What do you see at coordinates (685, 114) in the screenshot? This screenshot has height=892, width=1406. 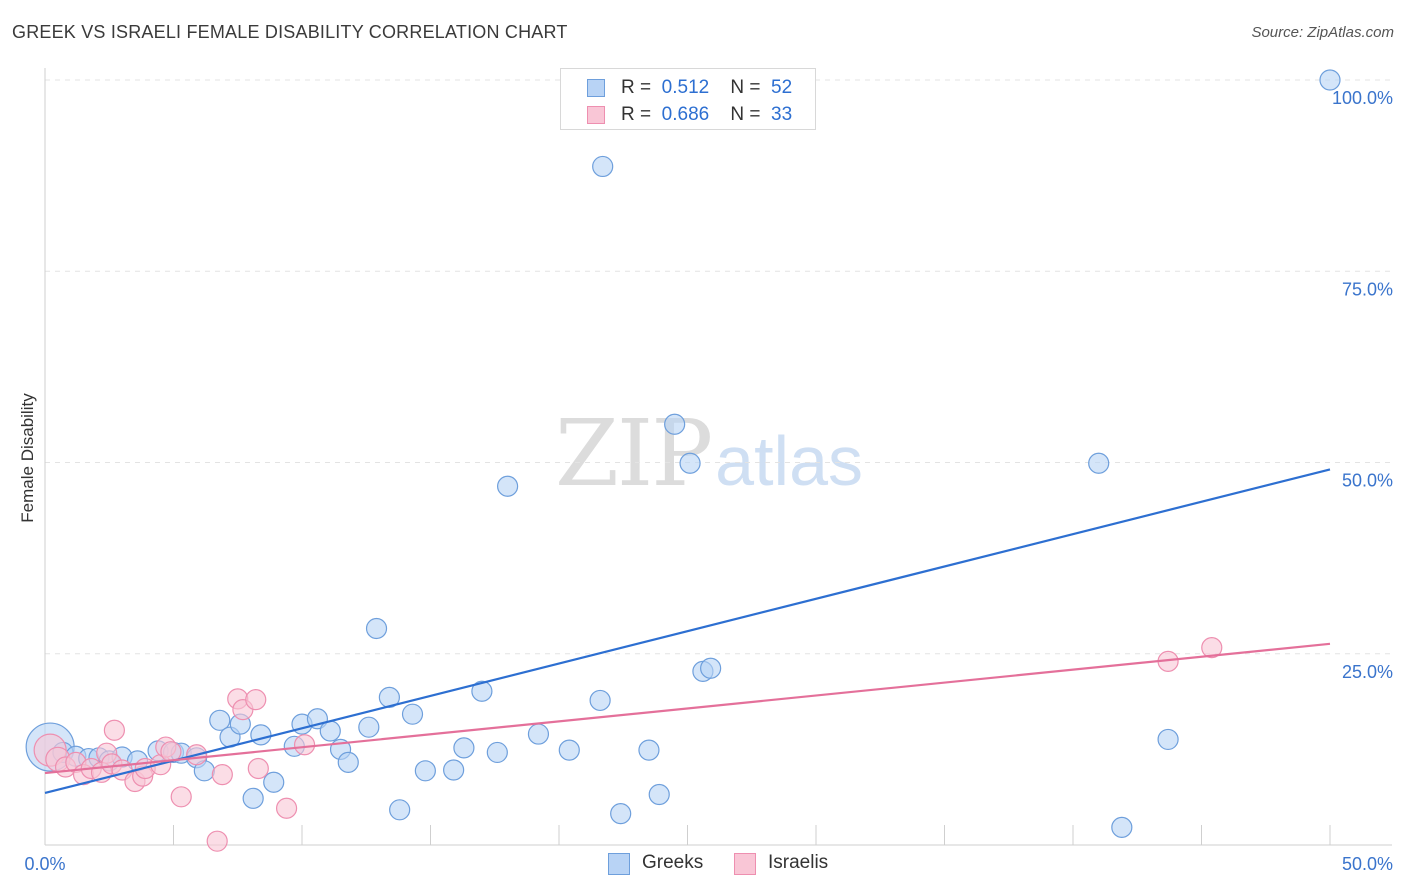 I see `israelis-r-value: 0.686` at bounding box center [685, 114].